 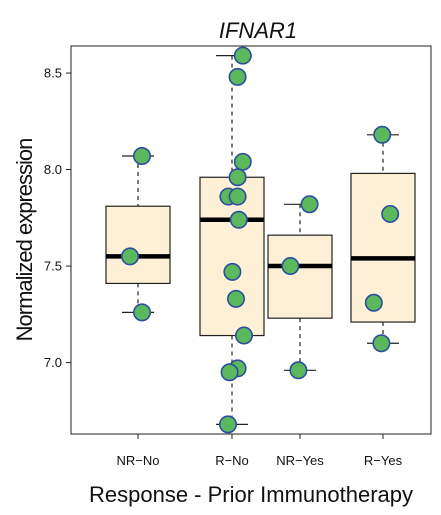 I want to click on y-tick-label: 8.0, so click(x=53, y=169).